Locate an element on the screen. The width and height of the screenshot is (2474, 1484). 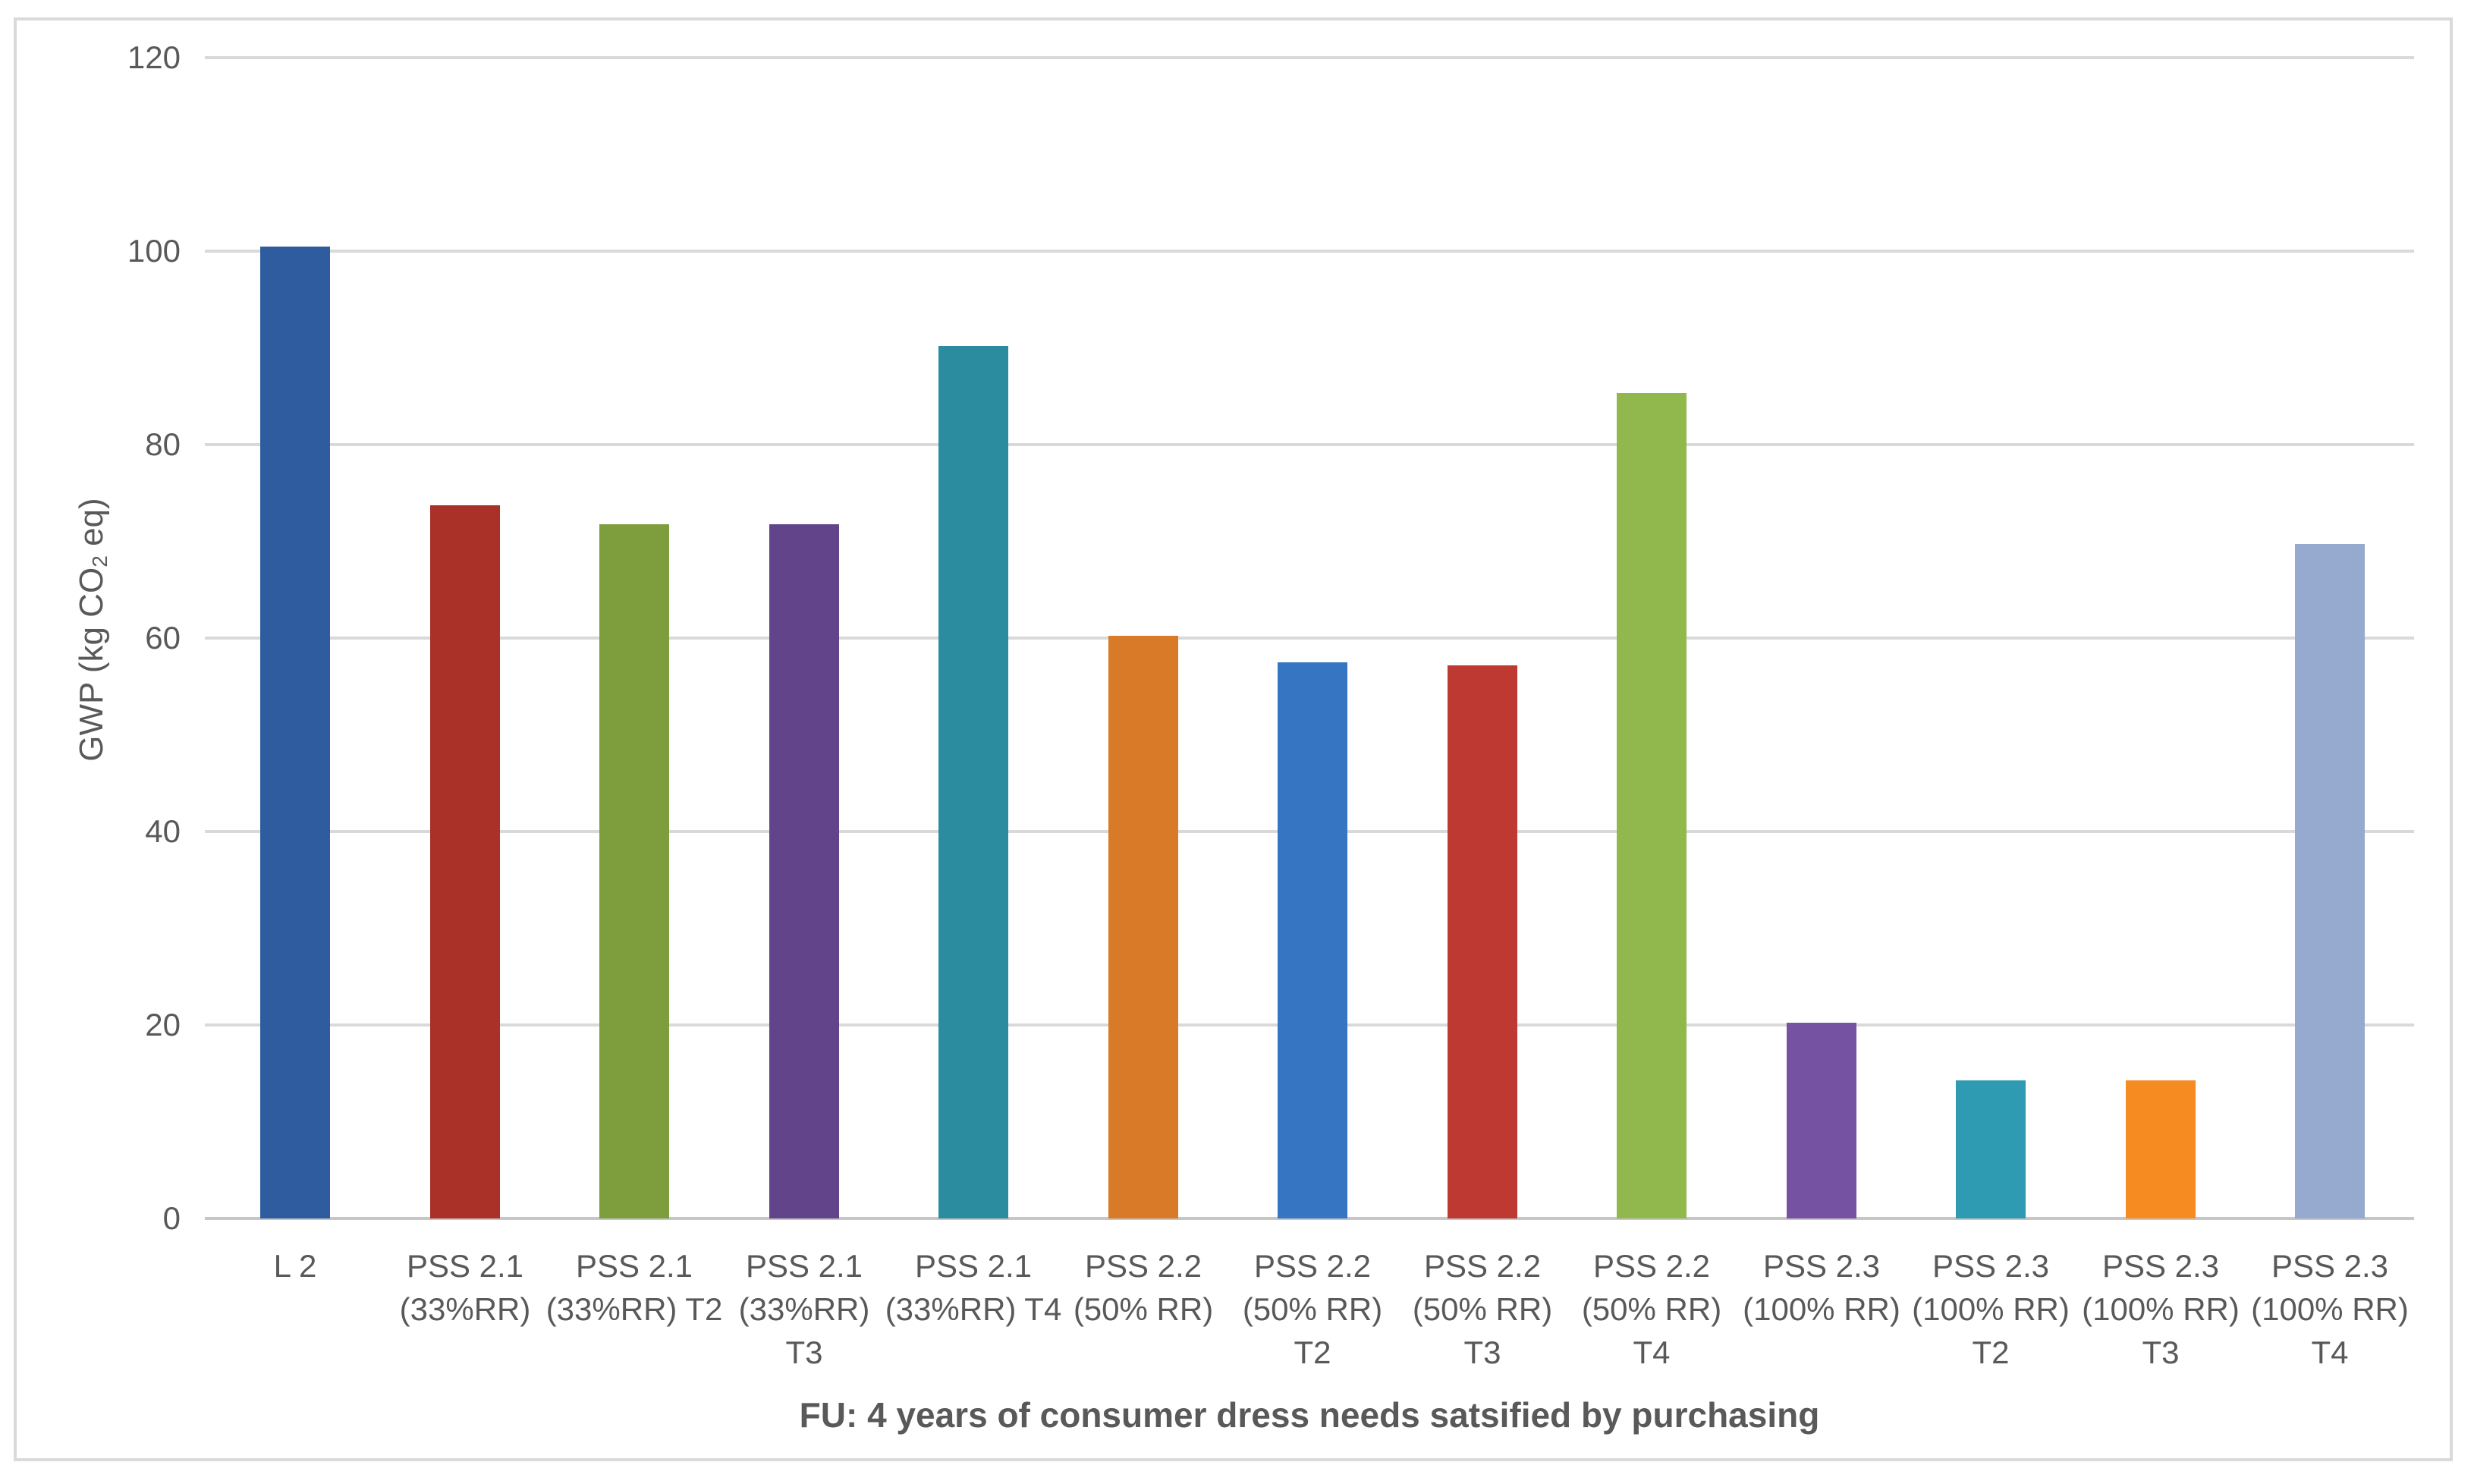
bar-pss-2.3-100-rr- is located at coordinates (1821, 1120).